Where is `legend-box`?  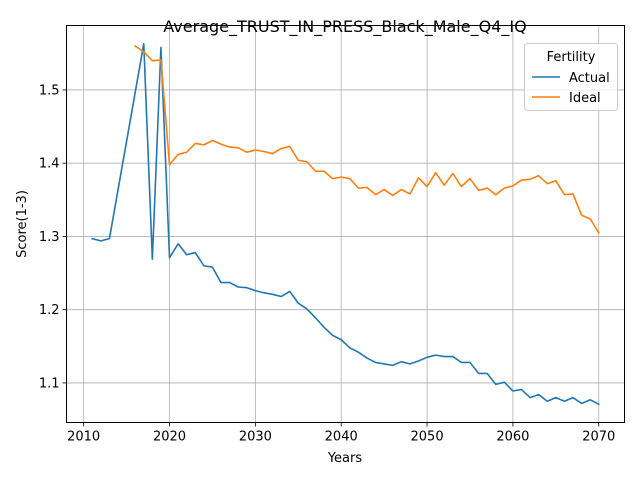
legend-box is located at coordinates (571, 77).